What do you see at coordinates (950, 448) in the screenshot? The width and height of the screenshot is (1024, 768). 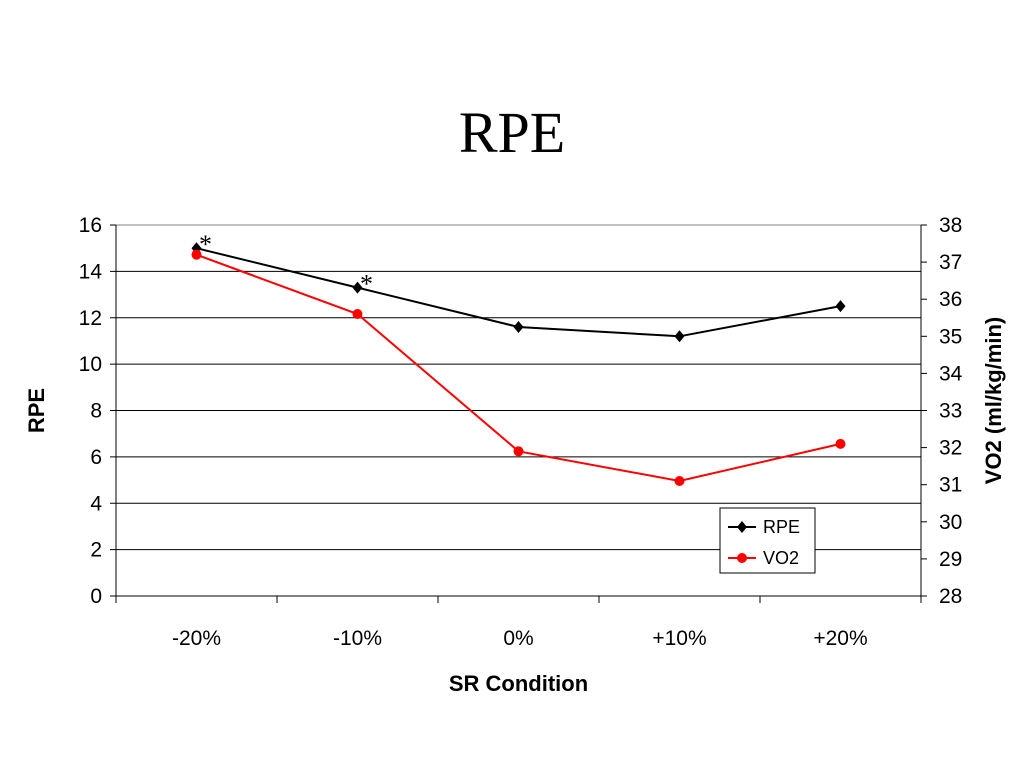 I see `y2-tick-label: 32` at bounding box center [950, 448].